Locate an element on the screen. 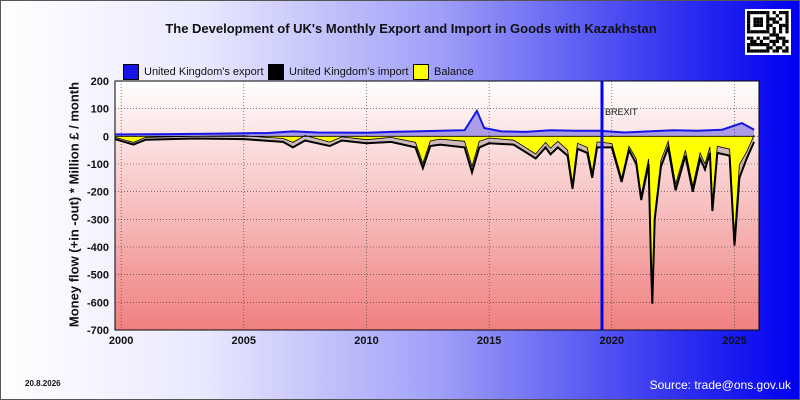 This screenshot has width=800, height=400. y-tick-label: -700 is located at coordinates (98, 331).